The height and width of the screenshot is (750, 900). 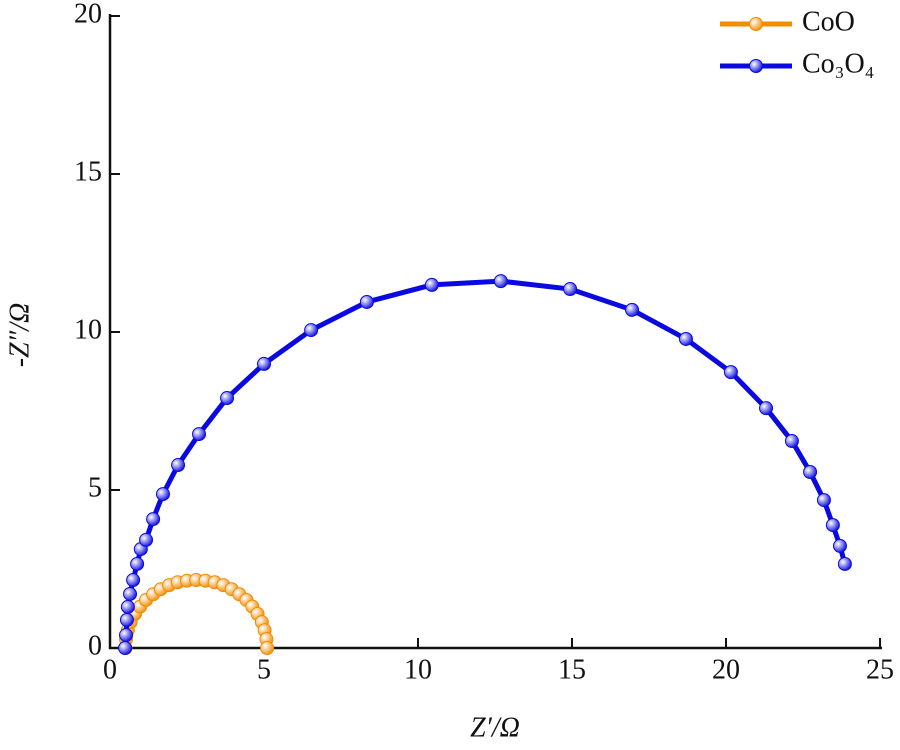 I want to click on legend-label: CoO, so click(x=828, y=21).